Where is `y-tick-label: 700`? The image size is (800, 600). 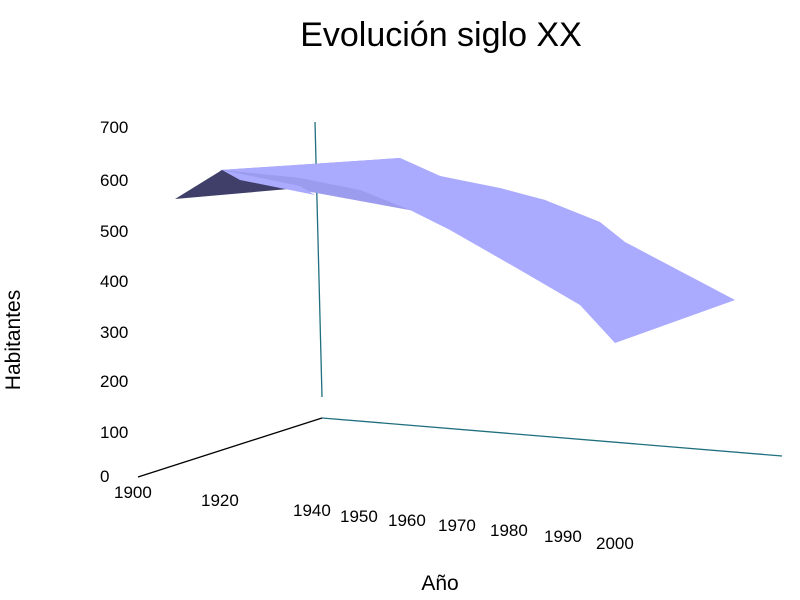 y-tick-label: 700 is located at coordinates (114, 127).